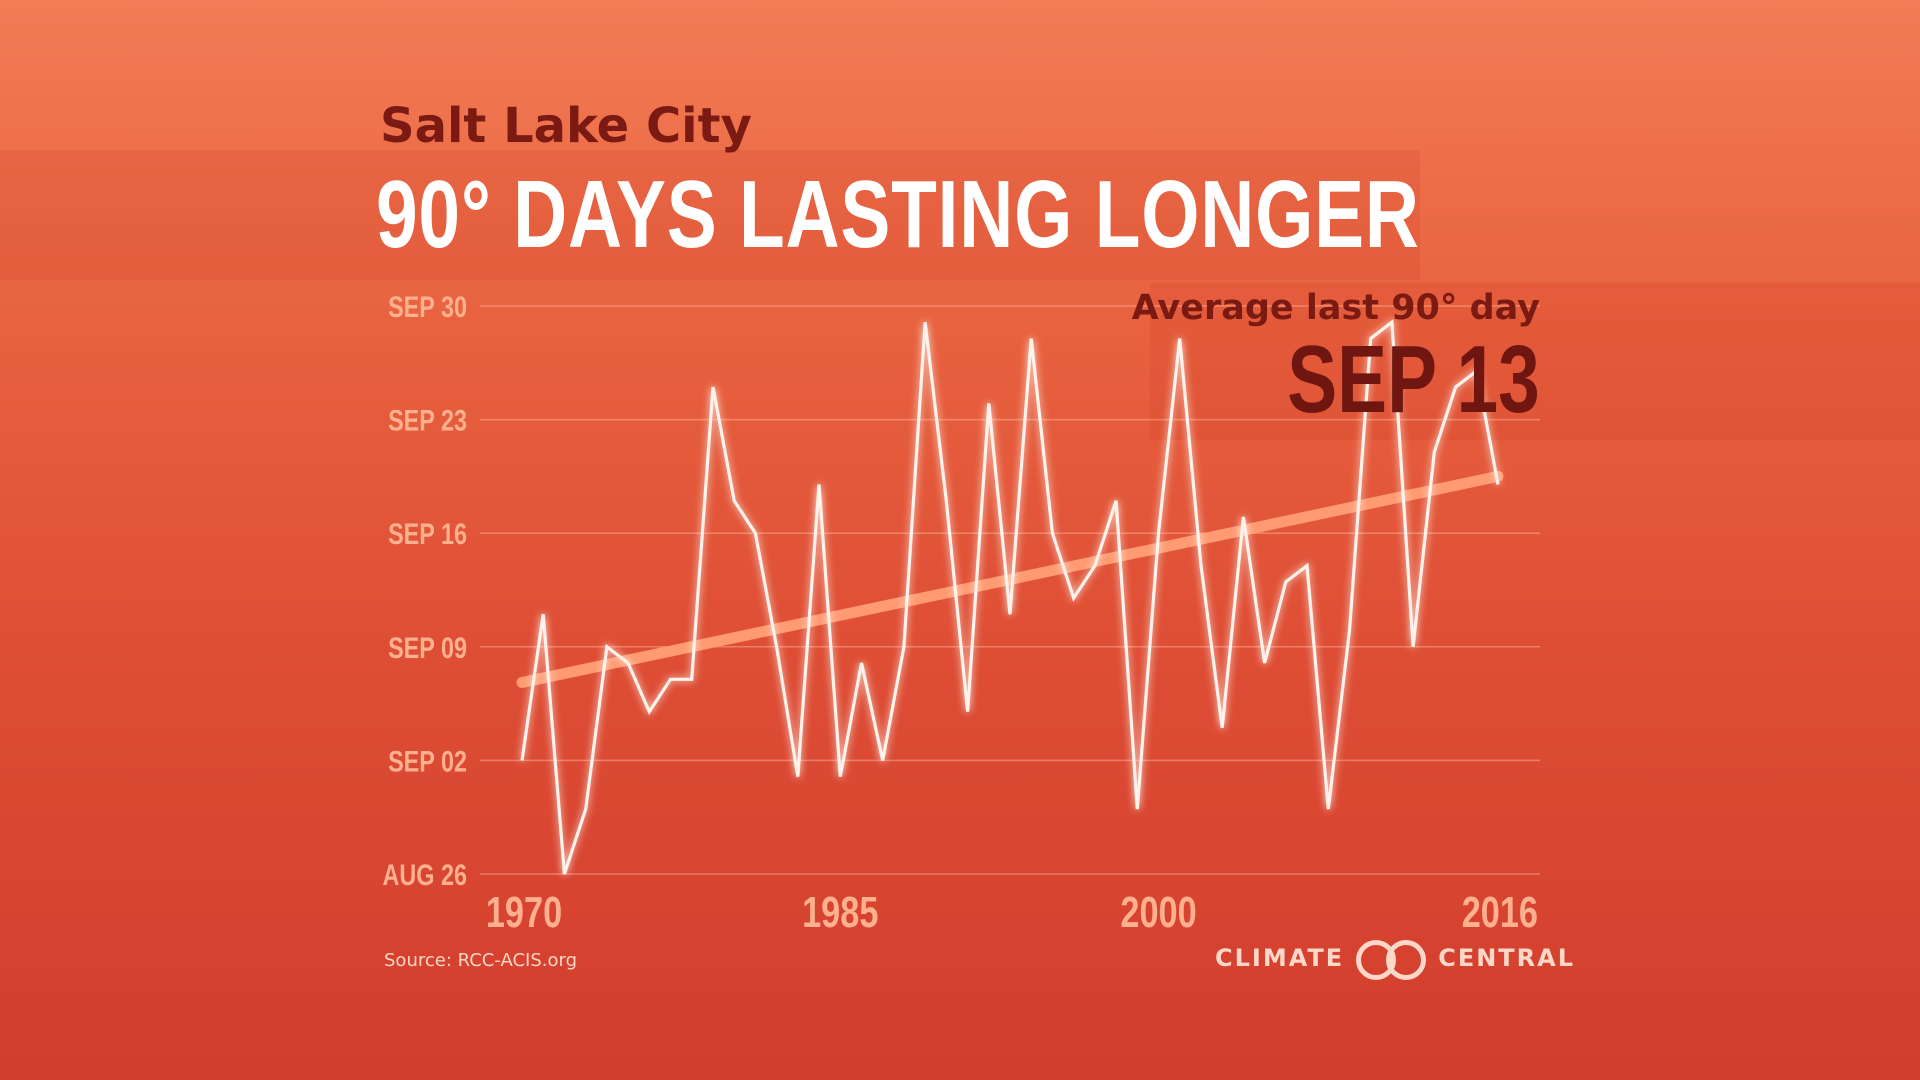 The width and height of the screenshot is (1920, 1080). What do you see at coordinates (566, 126) in the screenshot?
I see `chart-subtitle: Salt Lake City` at bounding box center [566, 126].